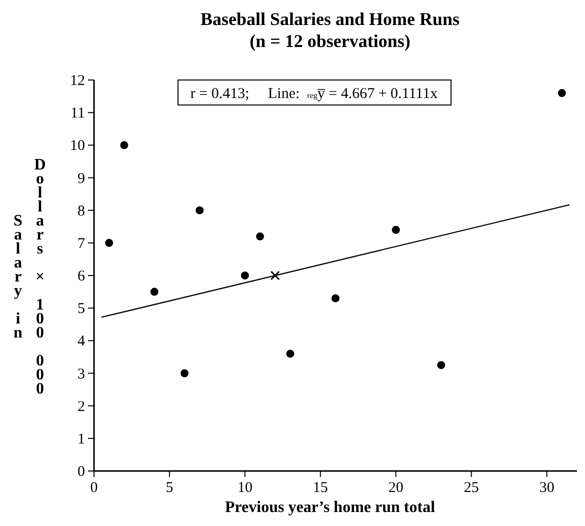 The image size is (585, 526). I want to click on y-tick-label: 6, so click(82, 276).